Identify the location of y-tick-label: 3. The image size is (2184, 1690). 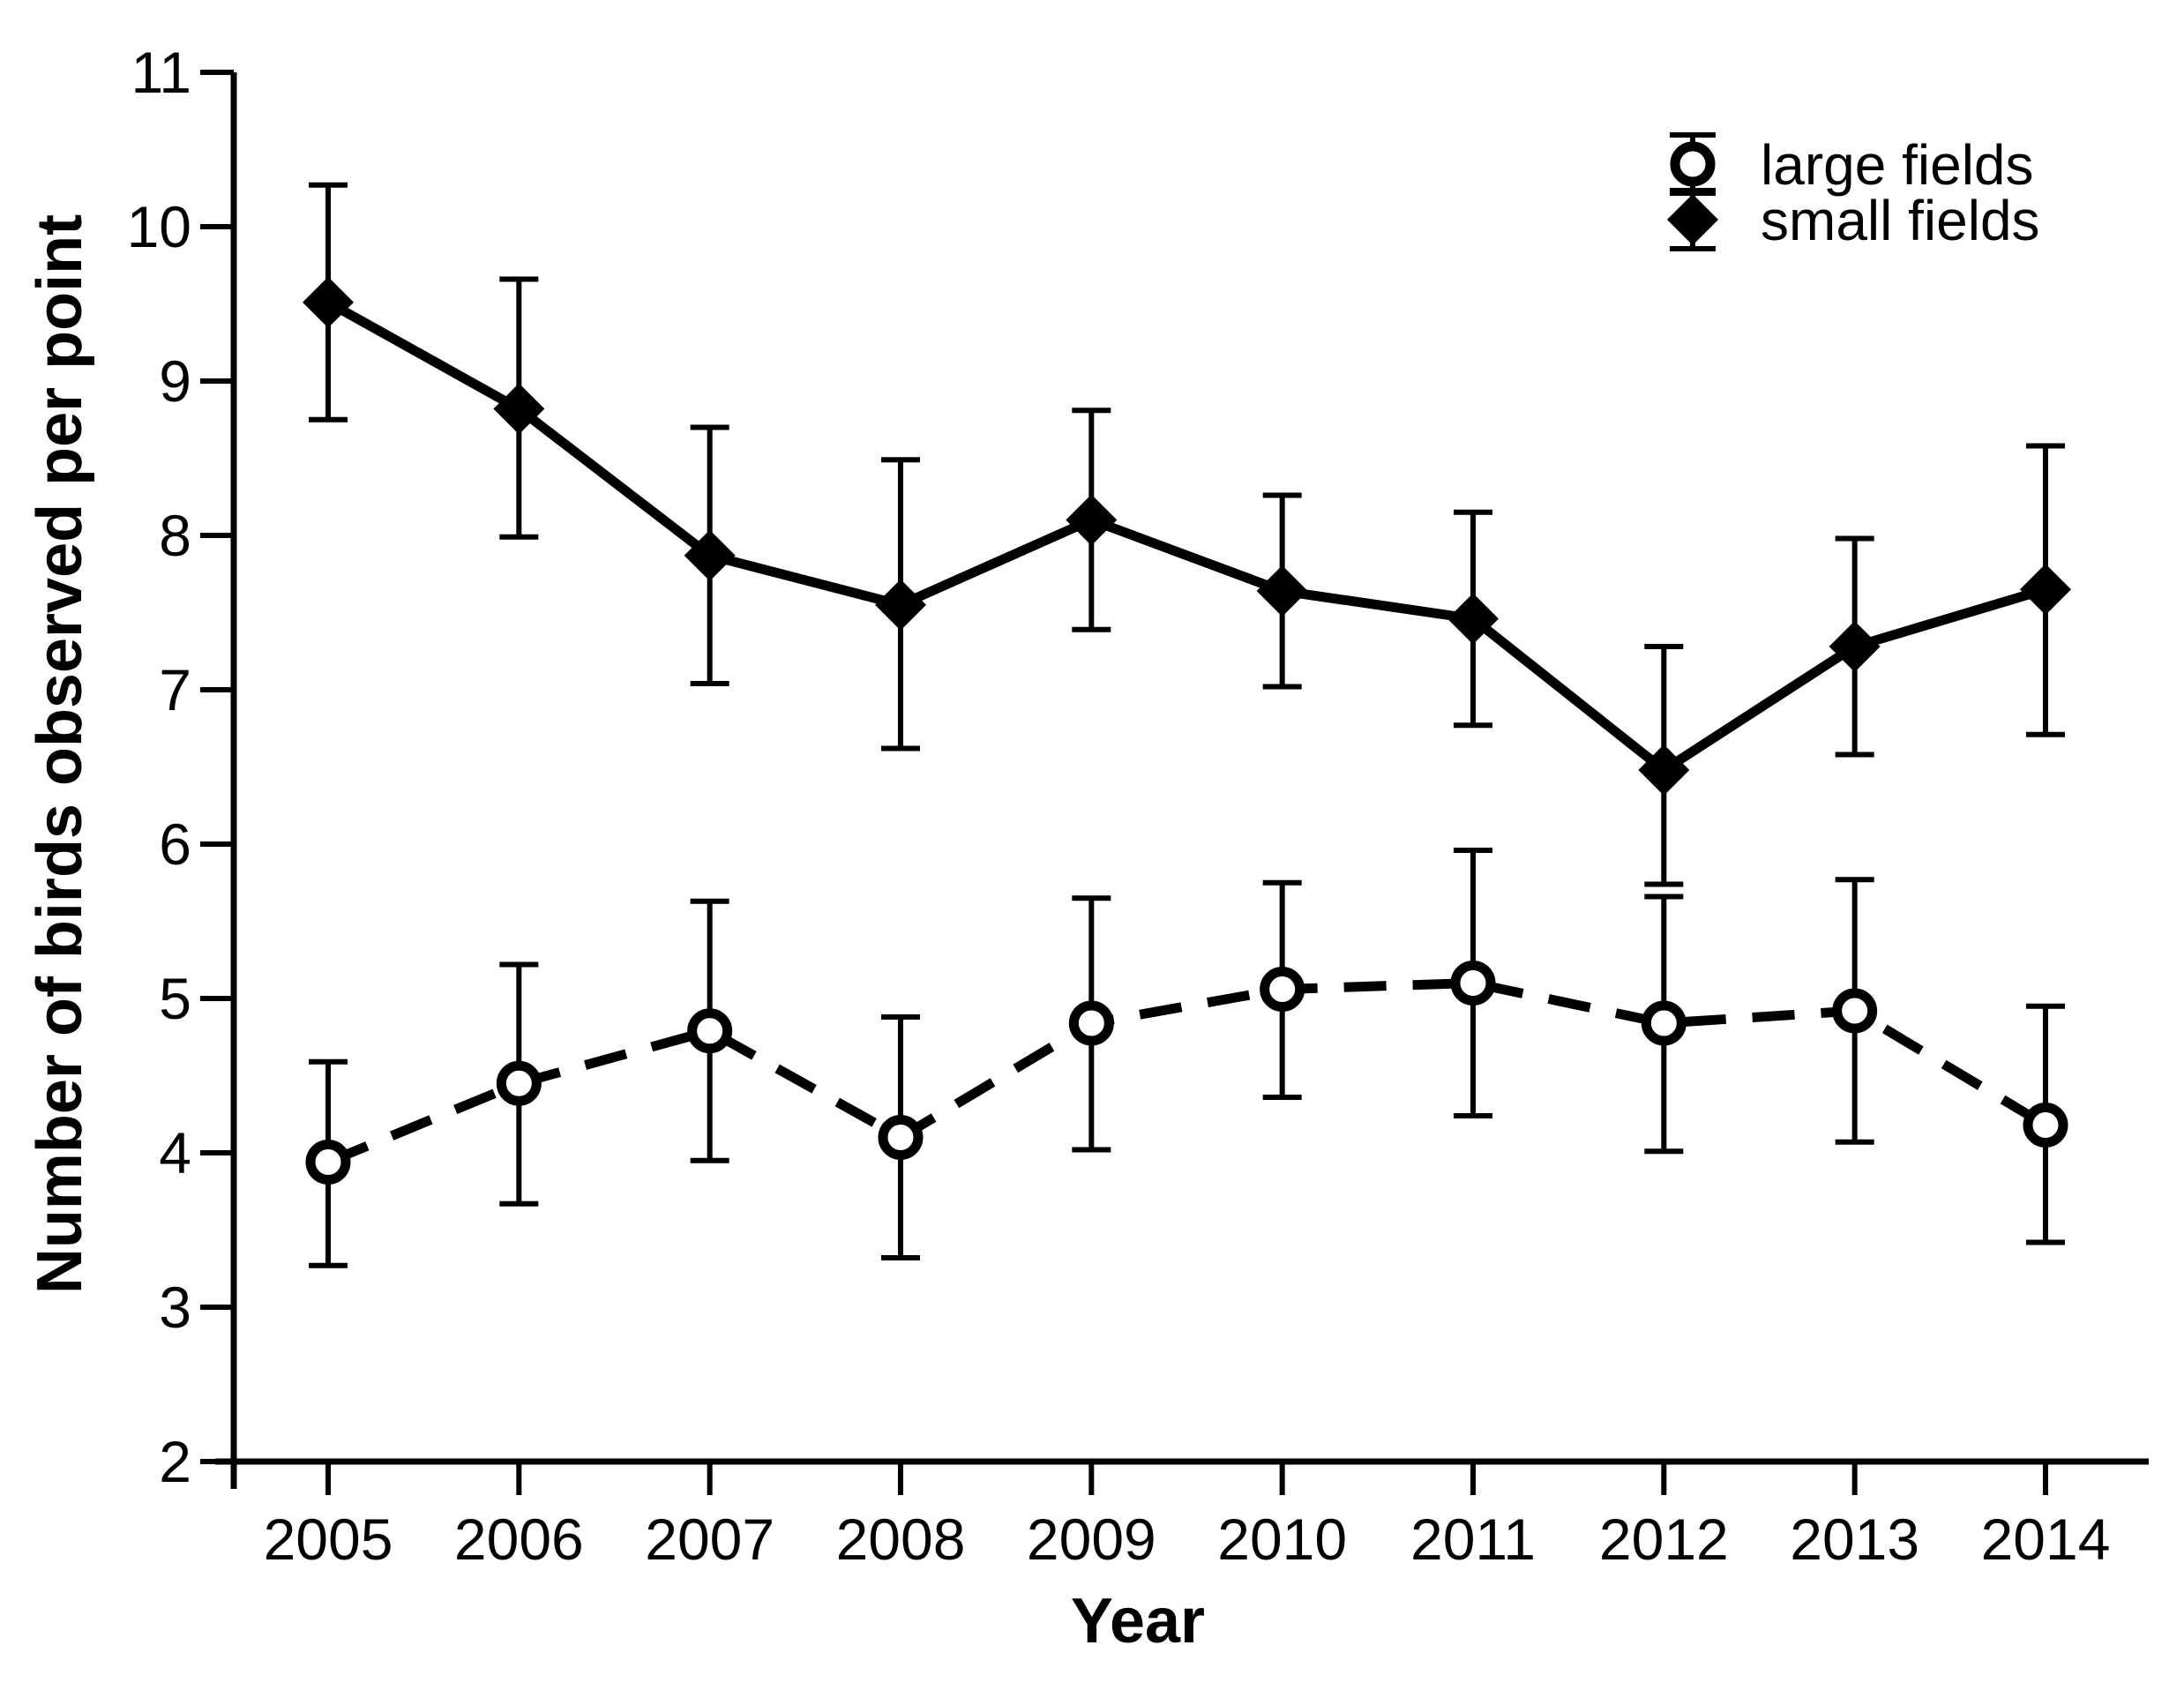
(175, 1308).